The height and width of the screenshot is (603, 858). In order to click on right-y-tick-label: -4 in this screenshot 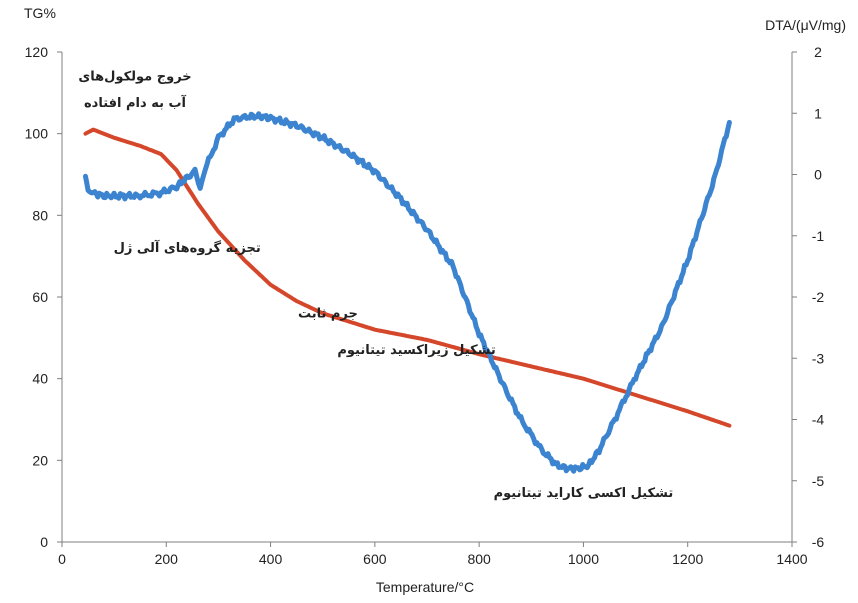, I will do `click(818, 420)`.